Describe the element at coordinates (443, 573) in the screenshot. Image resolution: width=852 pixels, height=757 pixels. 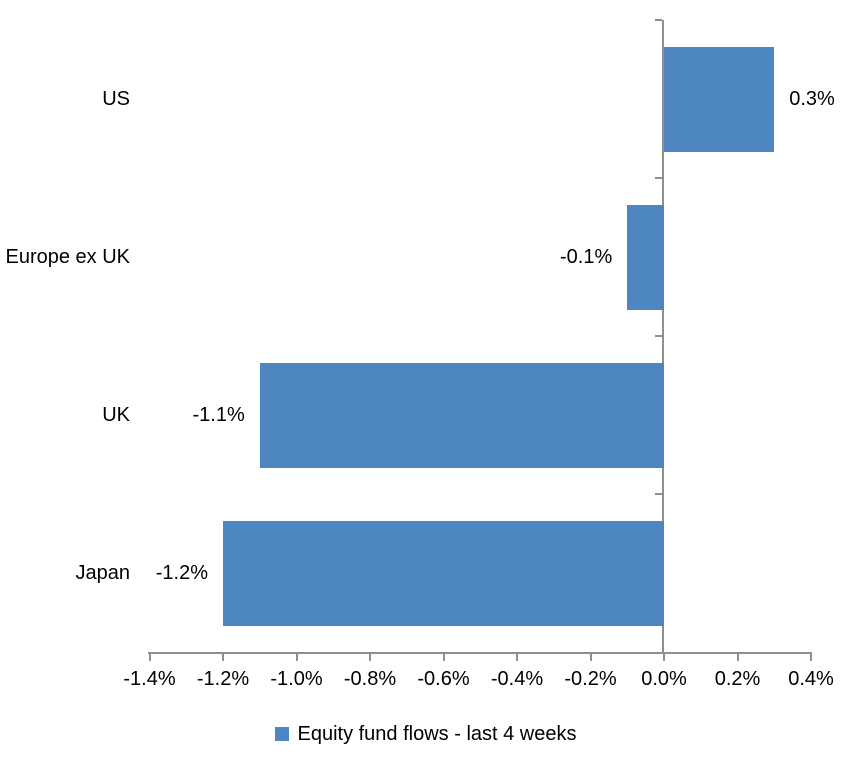
I see `bar-japan` at that location.